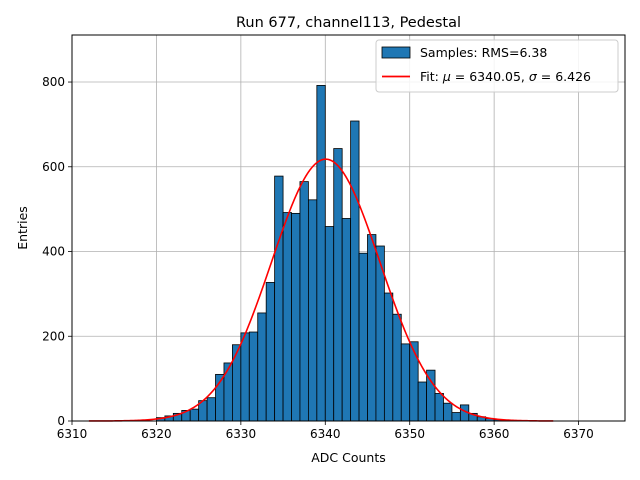 Image resolution: width=640 pixels, height=480 pixels. I want to click on y-axis-ticks: 0 200 400 600 800, so click(57, 251).